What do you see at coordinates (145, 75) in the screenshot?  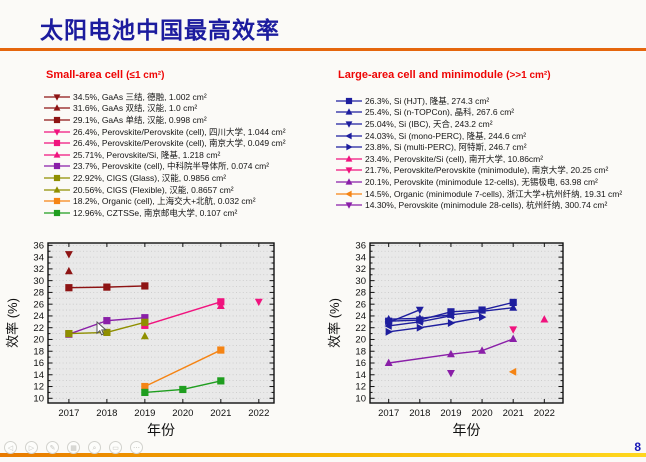 I see `small-area-legend-title-size: (≤1 cm²)` at bounding box center [145, 75].